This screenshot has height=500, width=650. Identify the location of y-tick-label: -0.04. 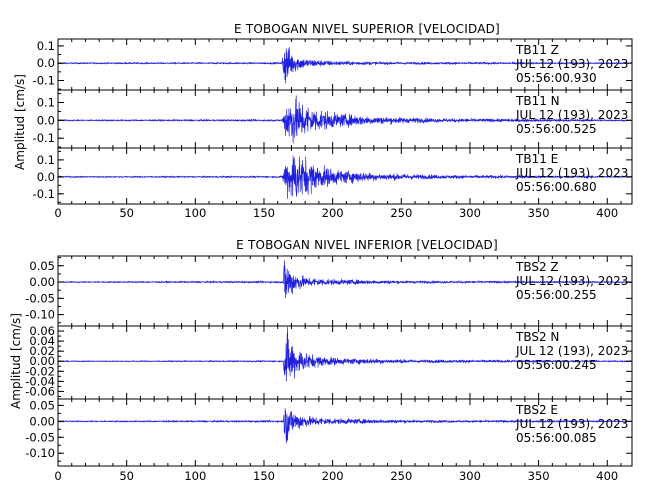
(40, 381).